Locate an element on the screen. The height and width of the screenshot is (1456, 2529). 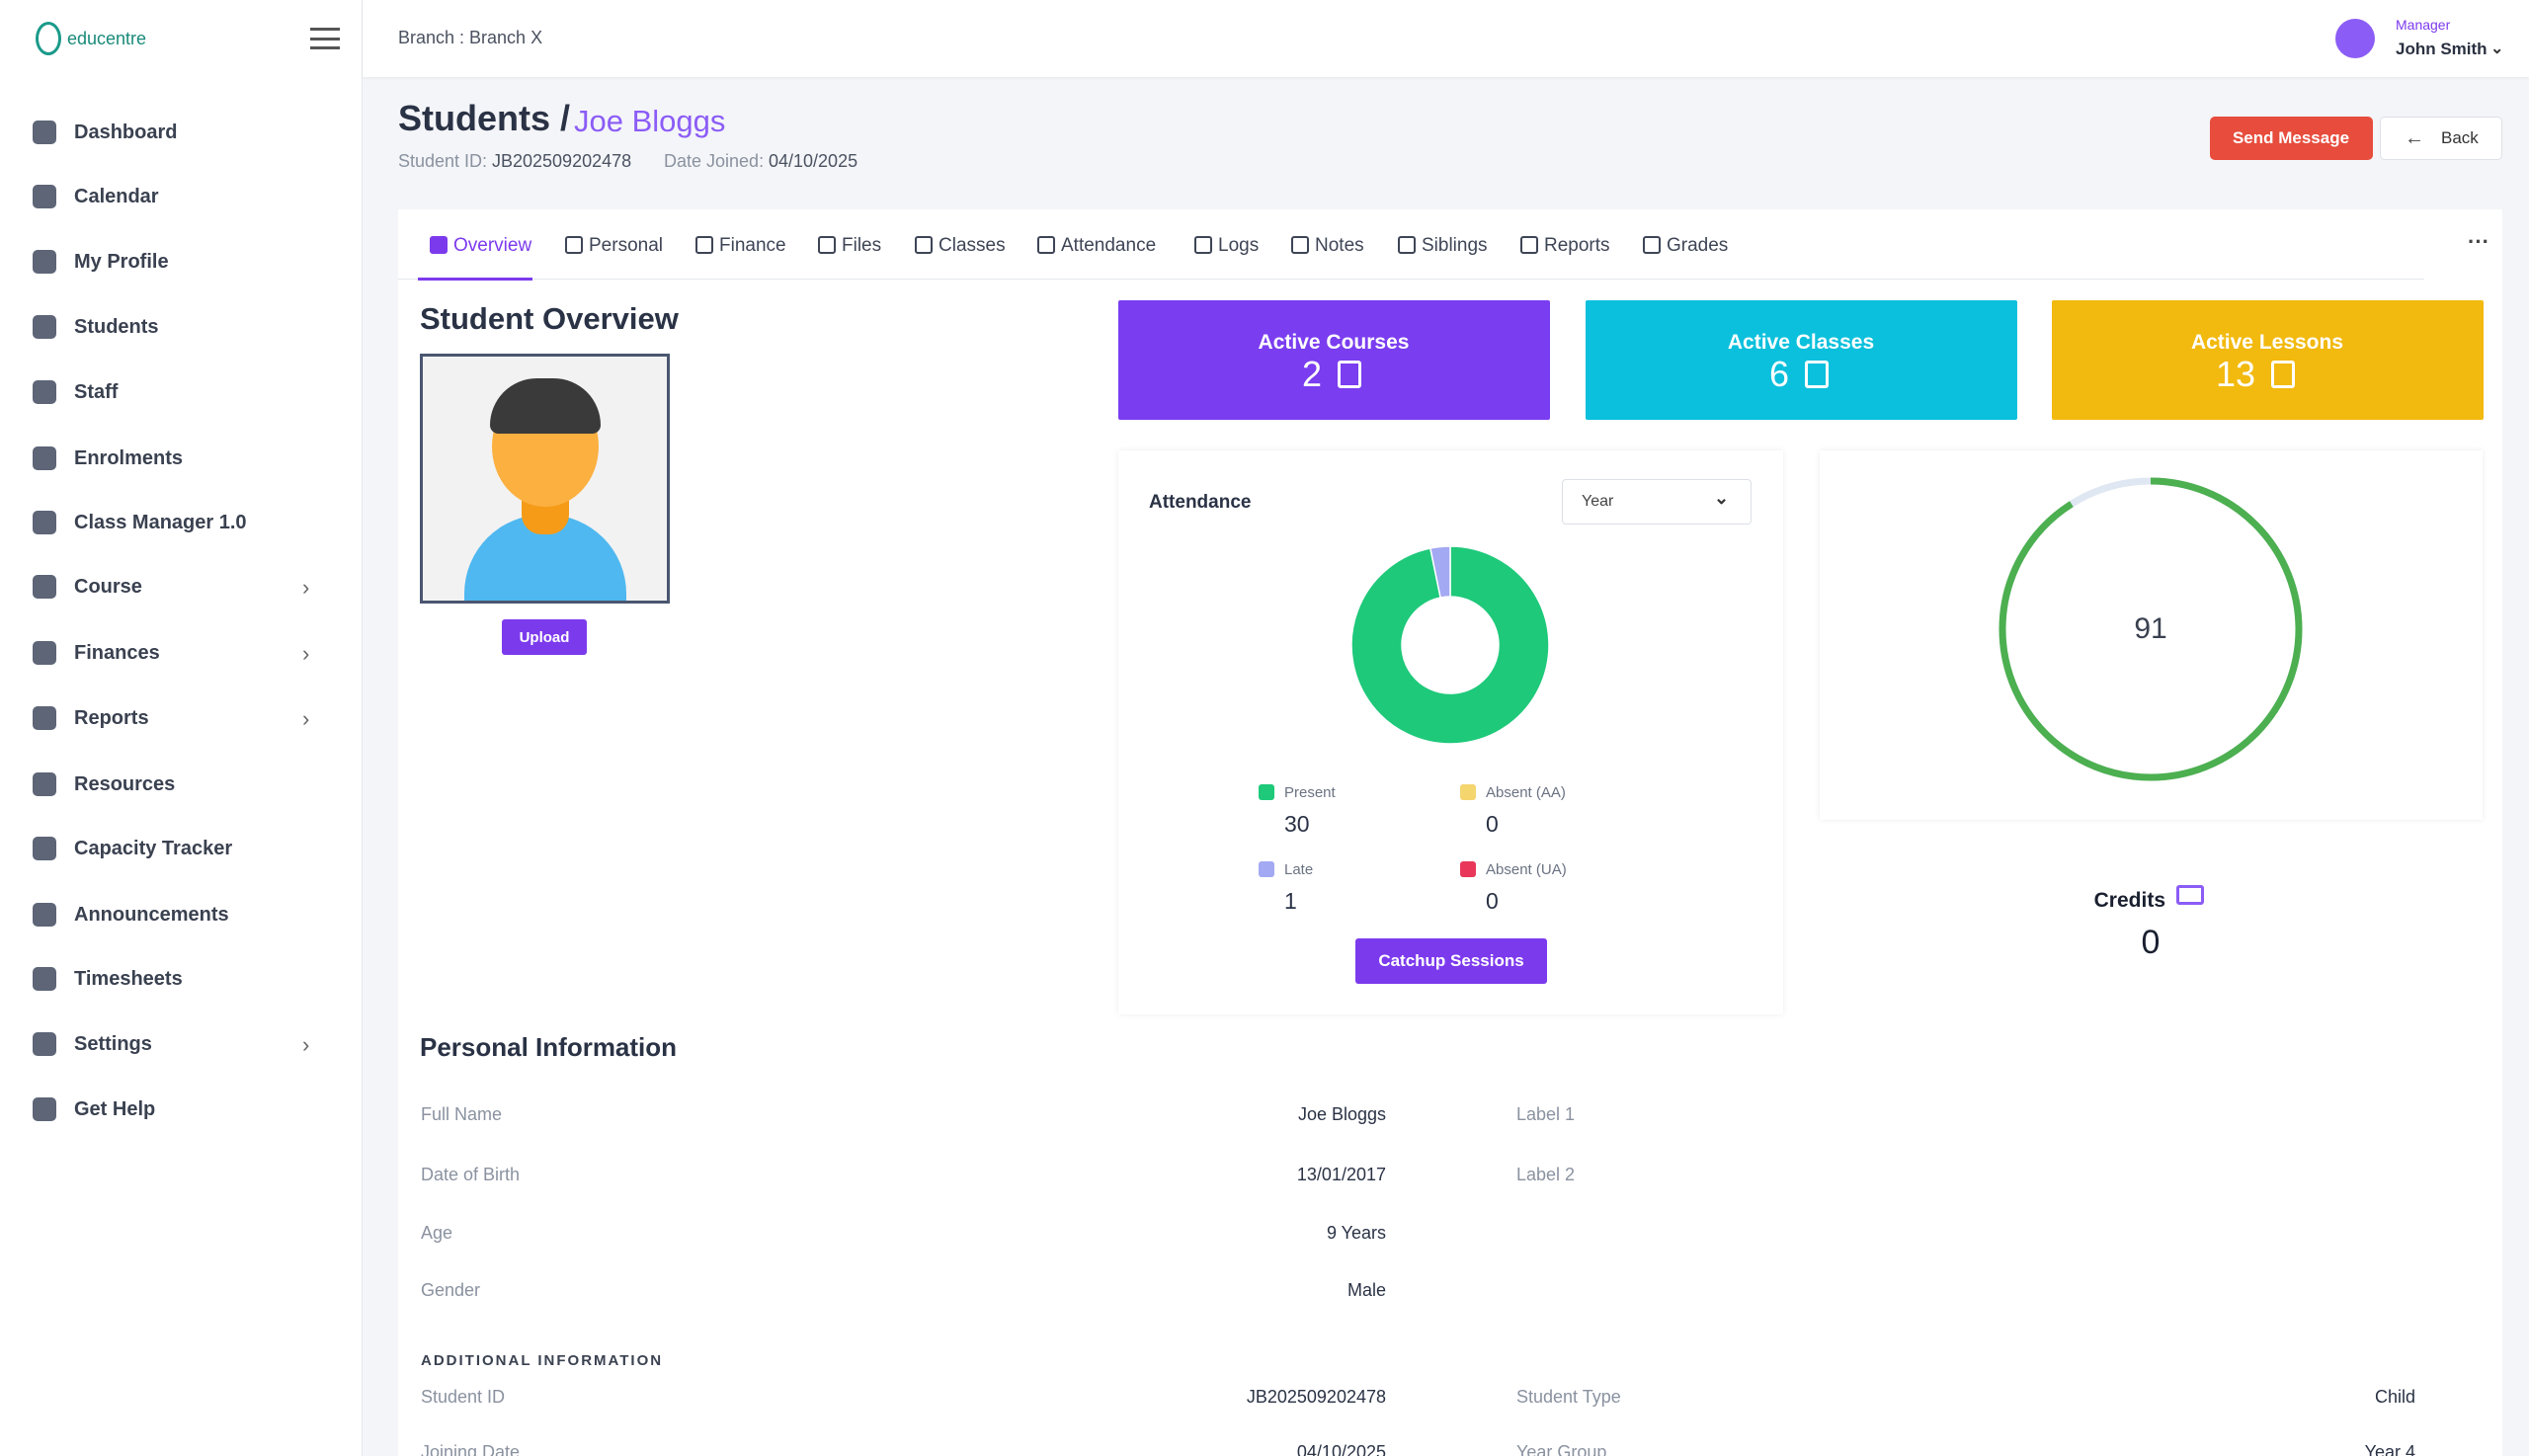
nav-label: My Profile is located at coordinates (121, 262).